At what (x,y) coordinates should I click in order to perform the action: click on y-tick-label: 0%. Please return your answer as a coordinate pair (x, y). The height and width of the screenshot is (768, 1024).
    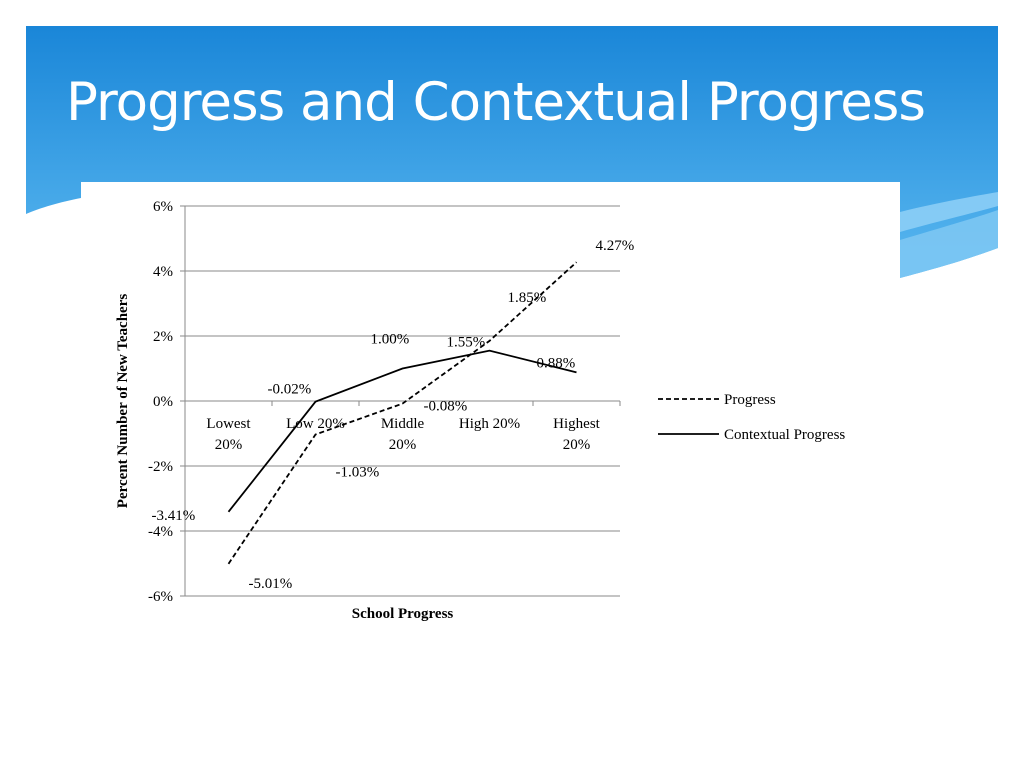
    Looking at the image, I should click on (163, 402).